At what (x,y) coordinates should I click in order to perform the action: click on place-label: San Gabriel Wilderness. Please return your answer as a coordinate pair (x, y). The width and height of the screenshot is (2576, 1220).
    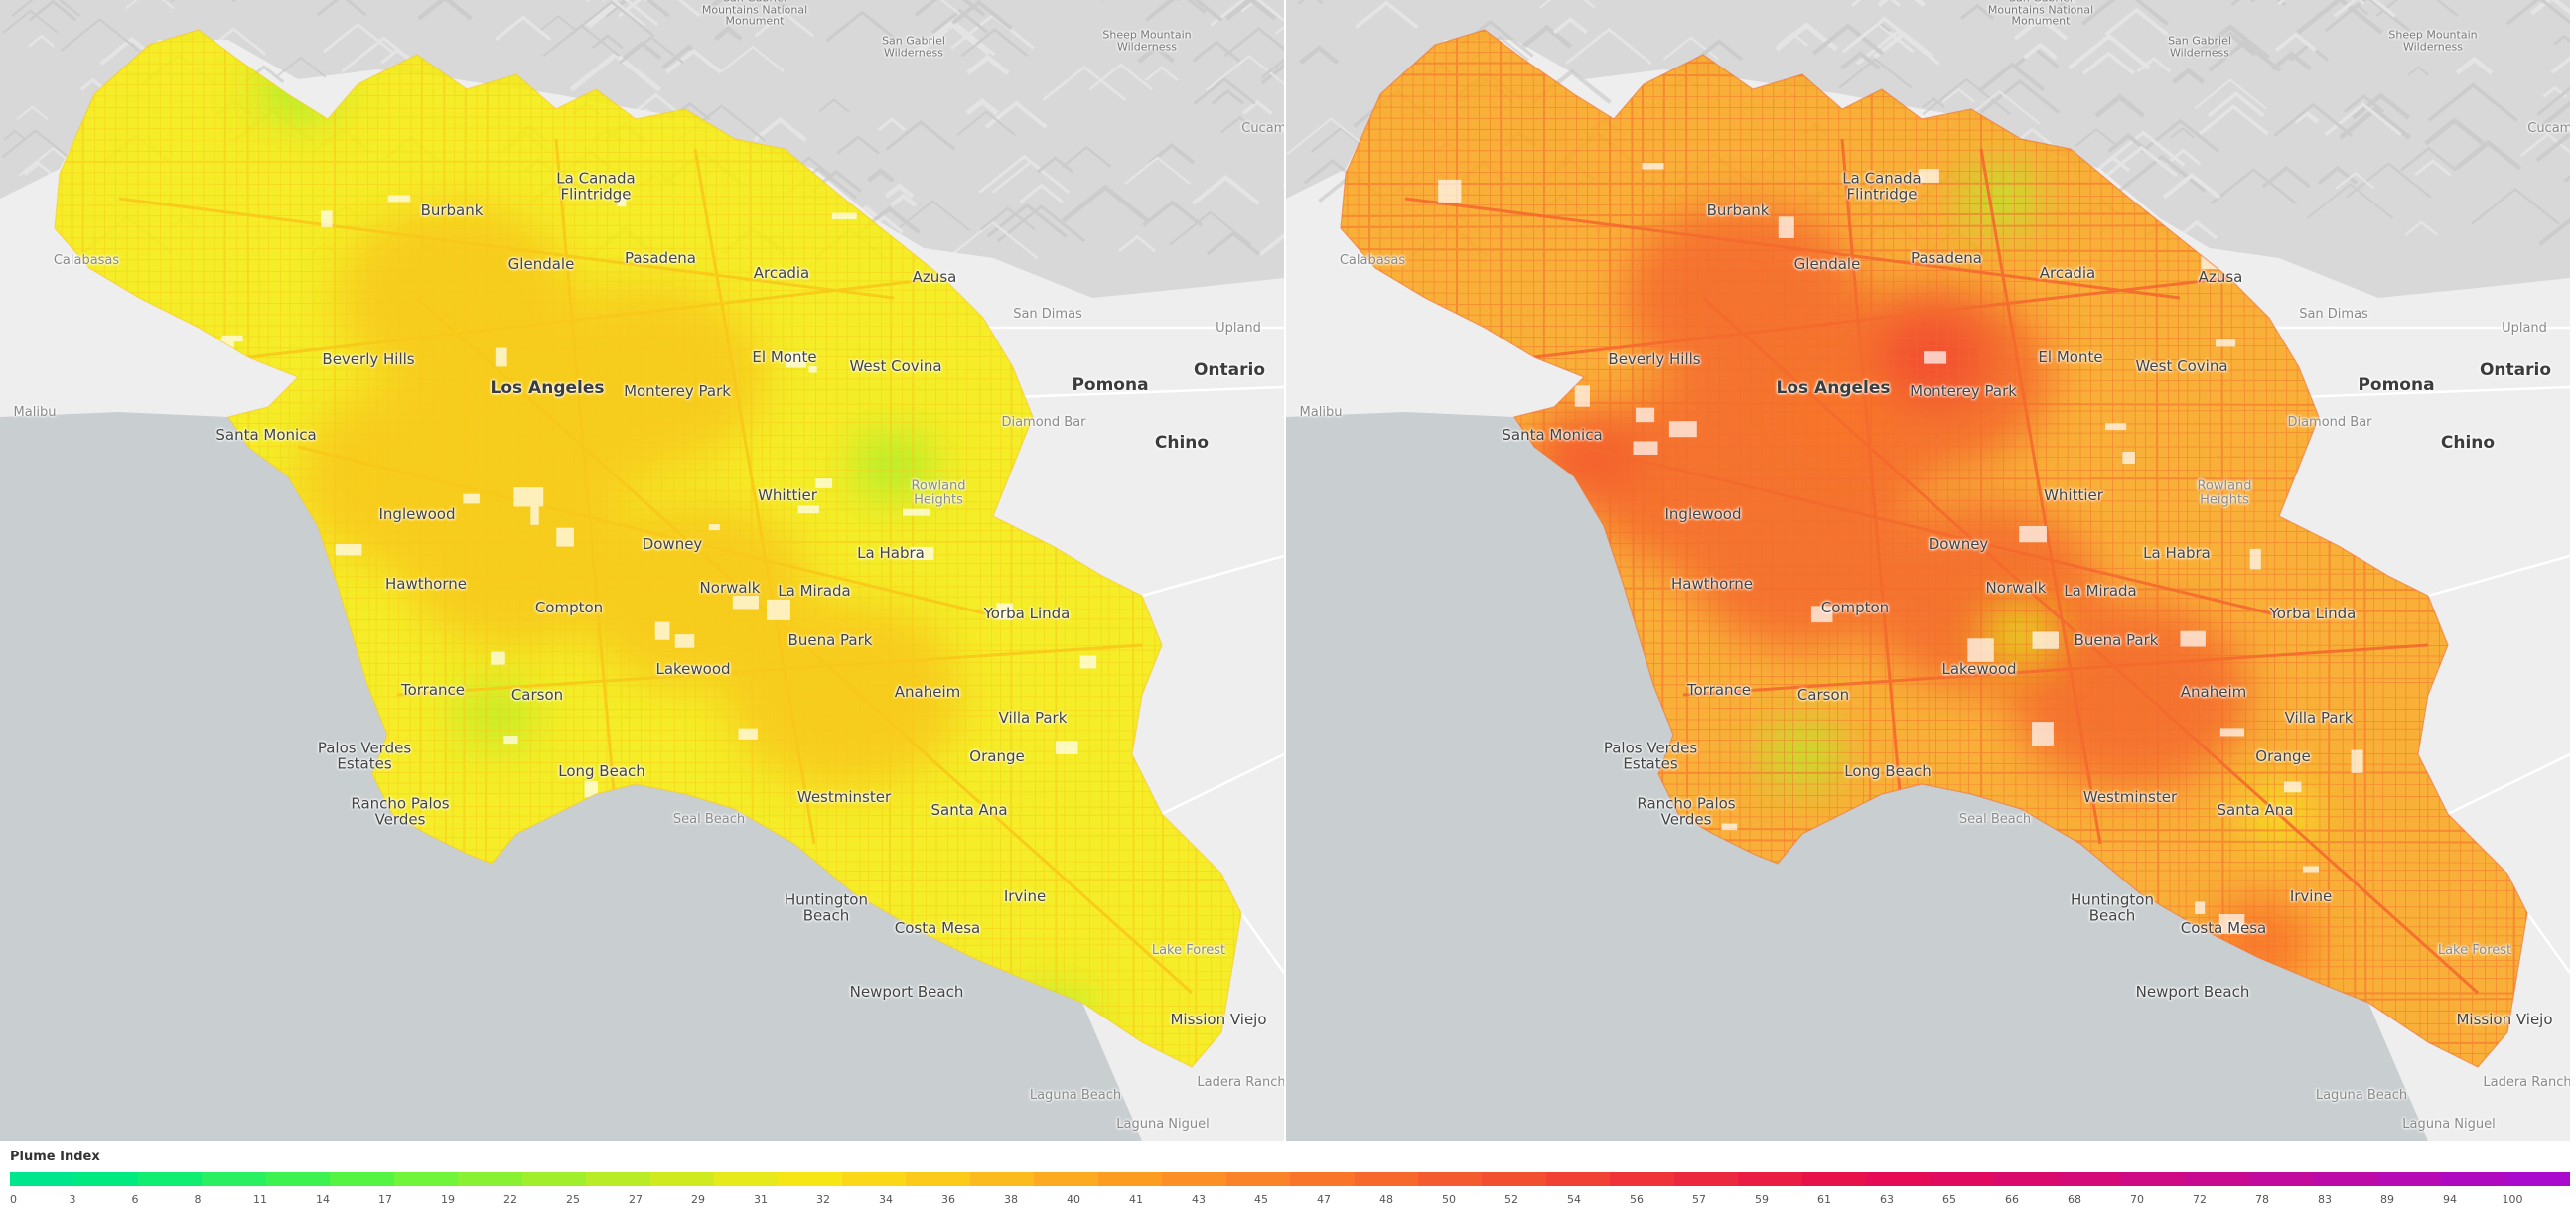
    Looking at the image, I should click on (2199, 46).